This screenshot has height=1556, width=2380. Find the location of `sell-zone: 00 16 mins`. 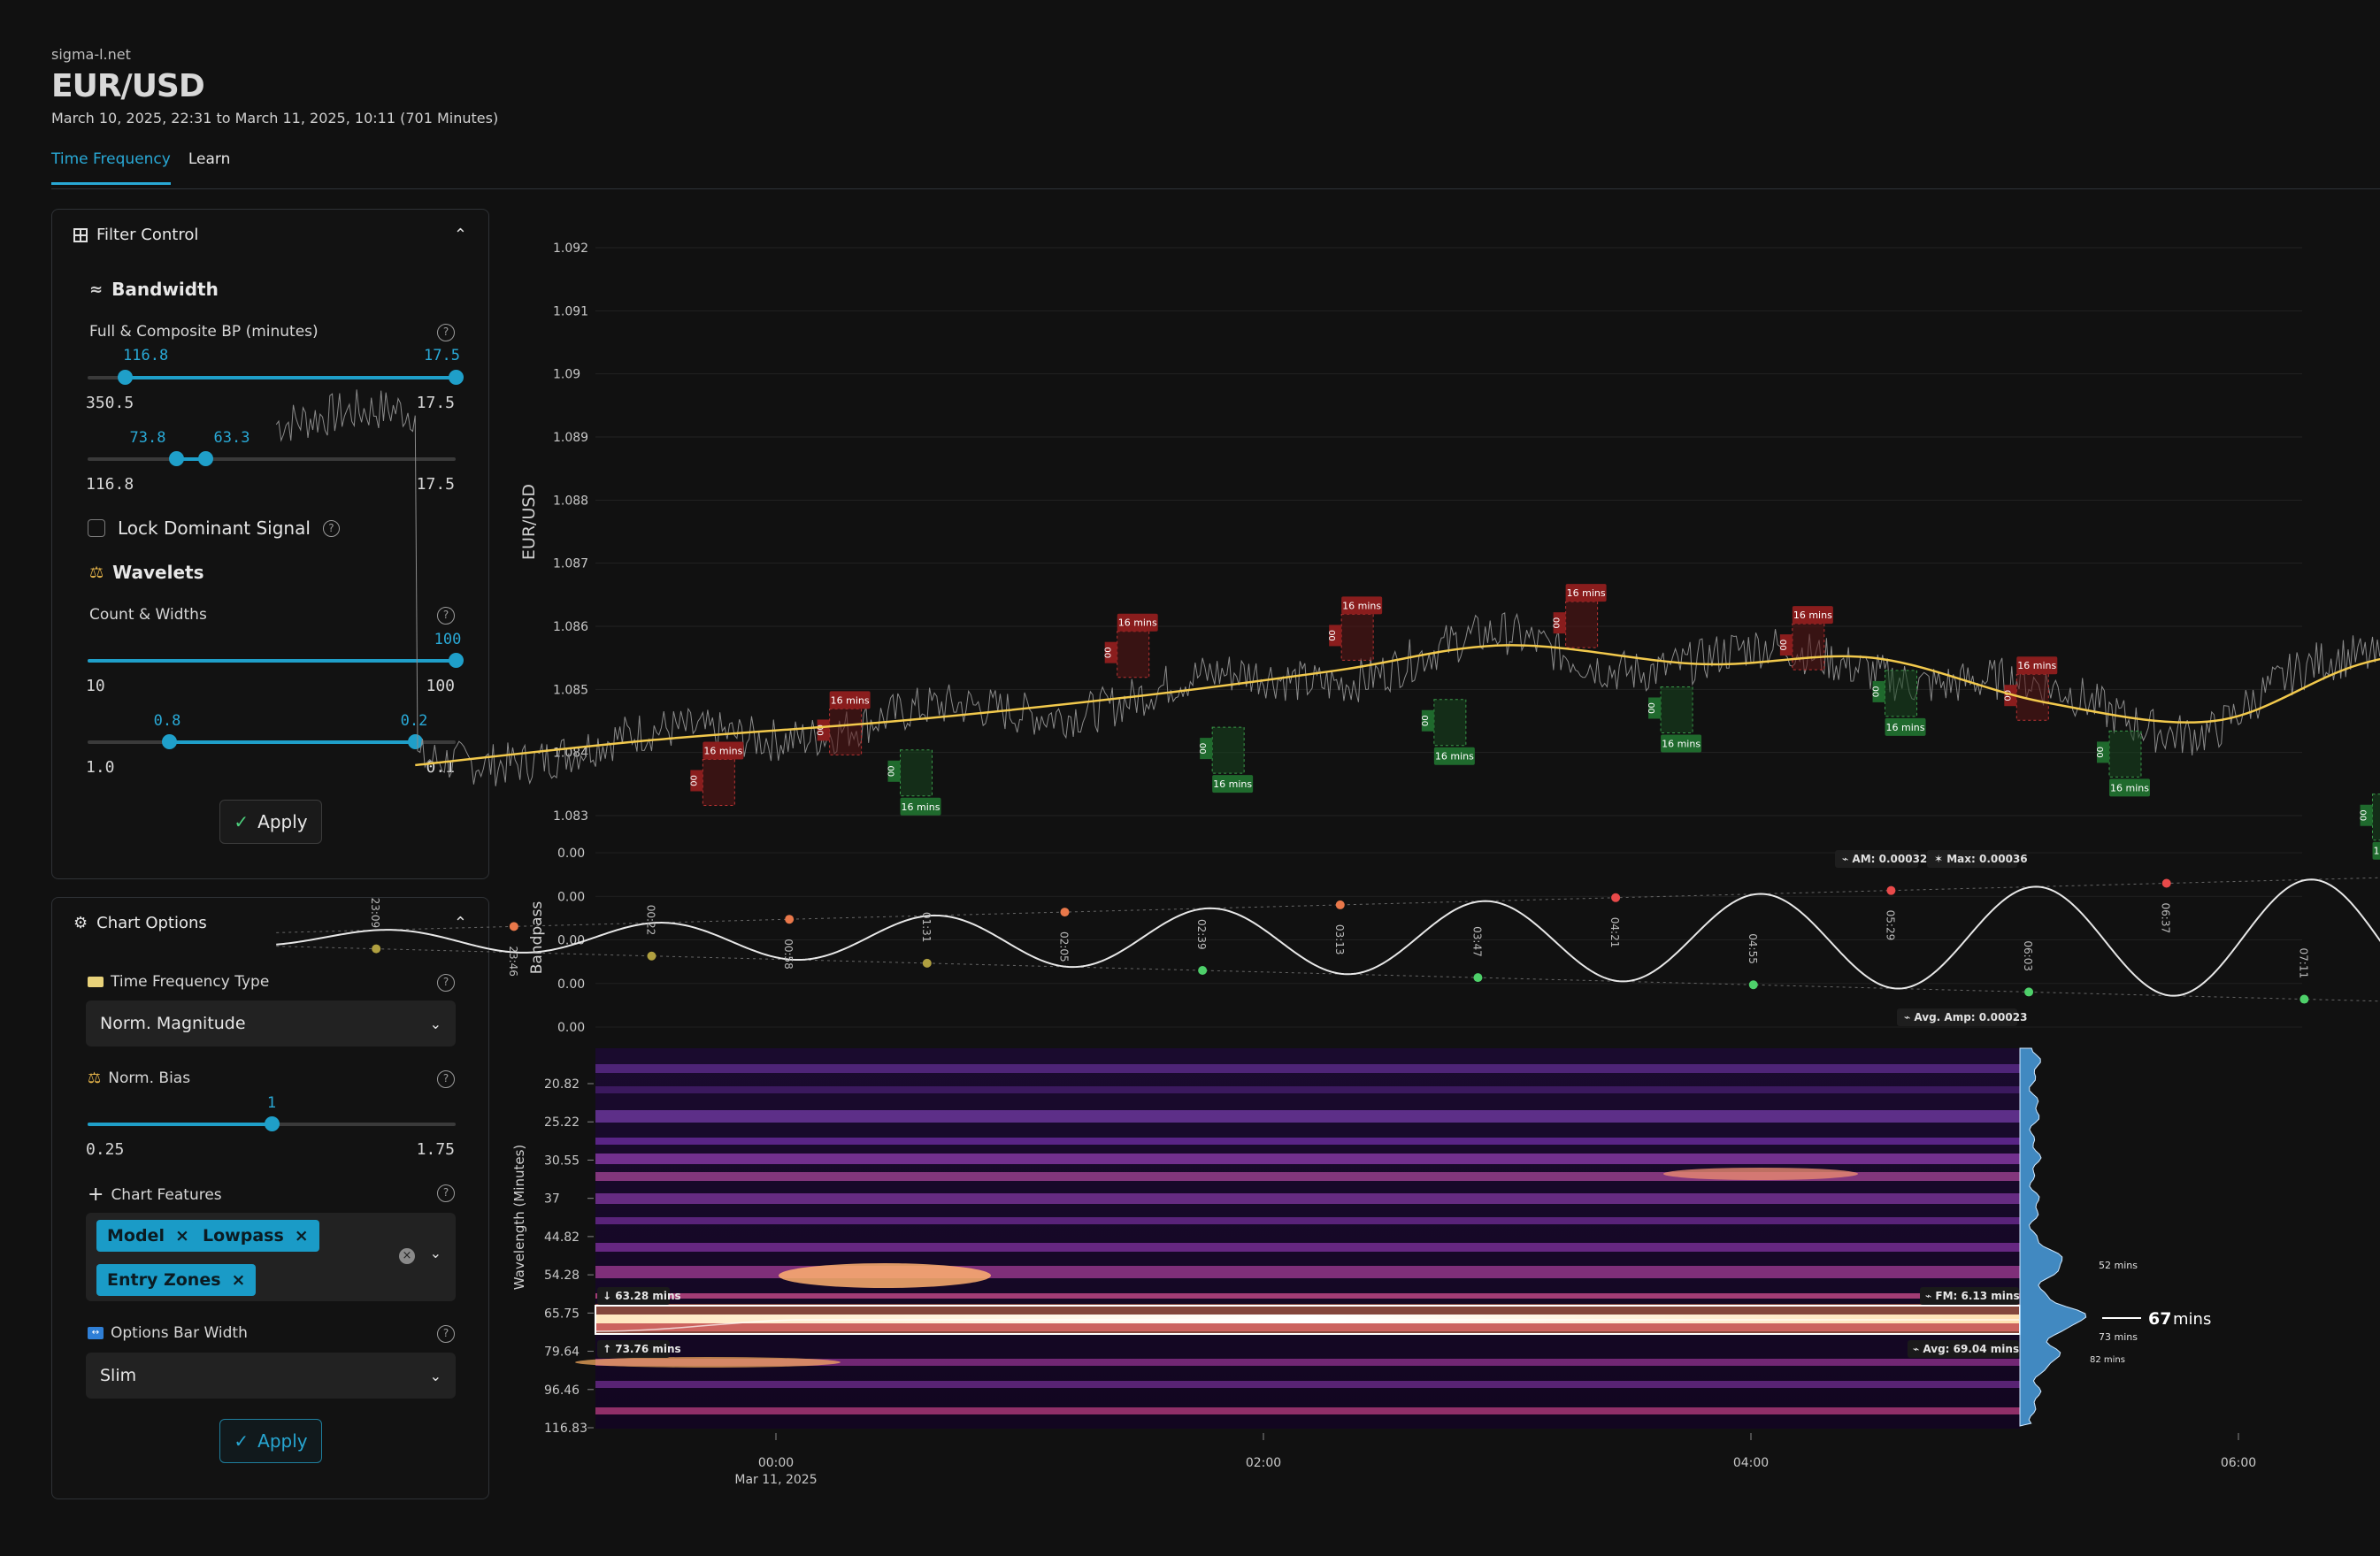

sell-zone: 00 16 mins is located at coordinates (716, 773).